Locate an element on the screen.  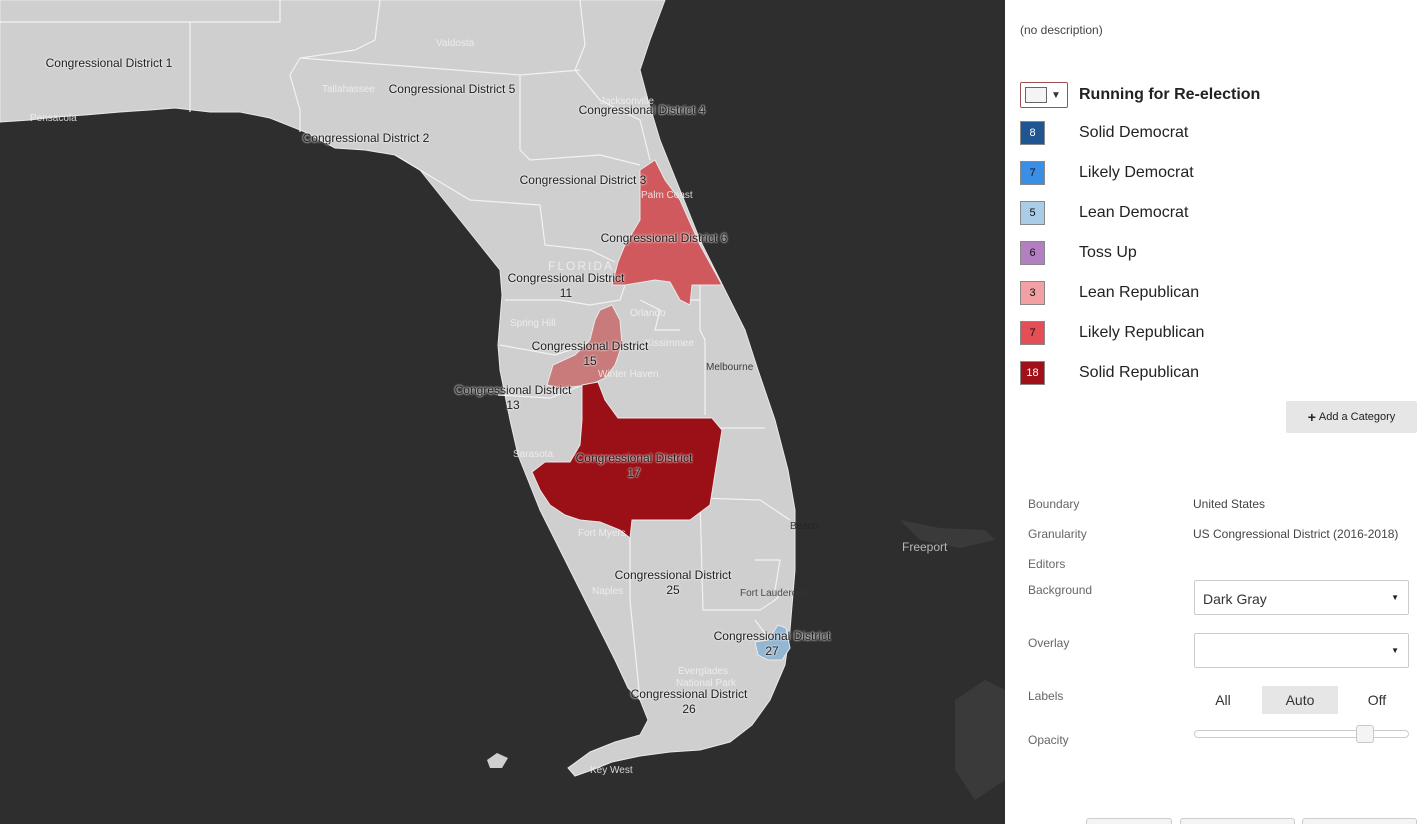
category-row: 8 Solid Democrat is located at coordinates (1104, 133).